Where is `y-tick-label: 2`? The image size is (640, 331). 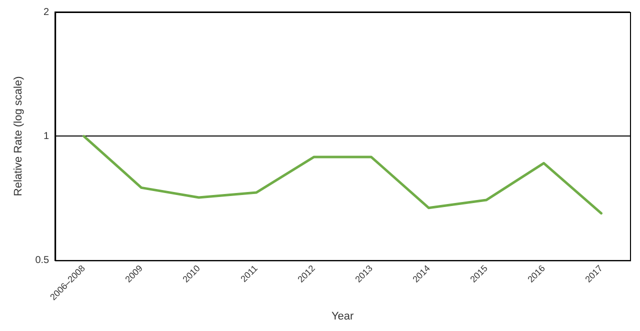 y-tick-label: 2 is located at coordinates (47, 12).